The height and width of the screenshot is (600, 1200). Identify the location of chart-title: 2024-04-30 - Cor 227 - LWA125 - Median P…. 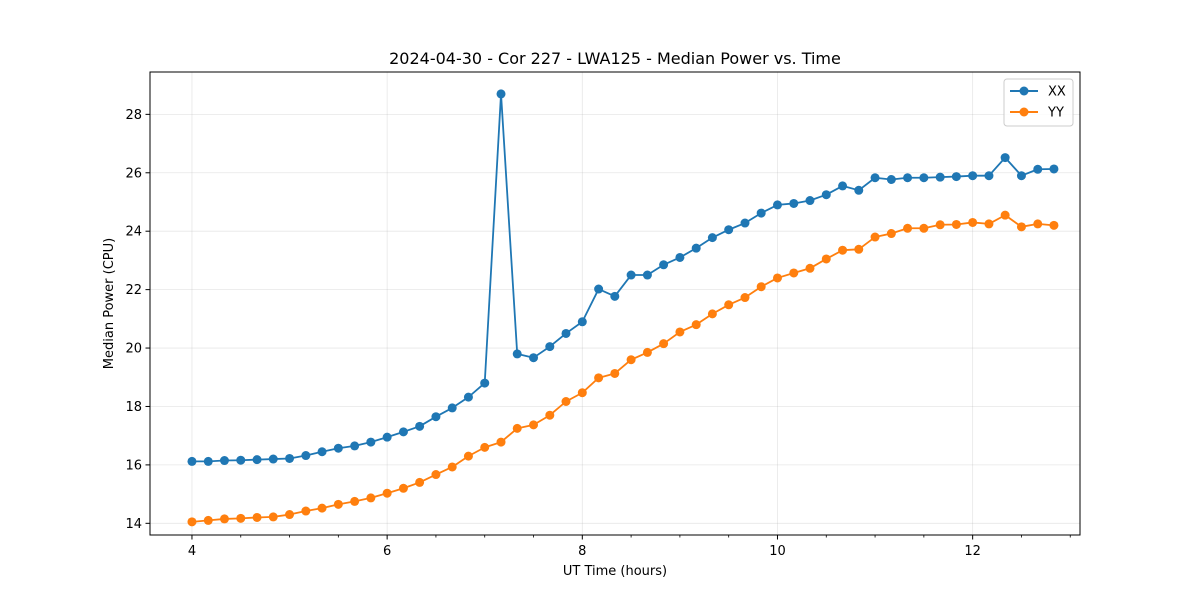
(615, 58).